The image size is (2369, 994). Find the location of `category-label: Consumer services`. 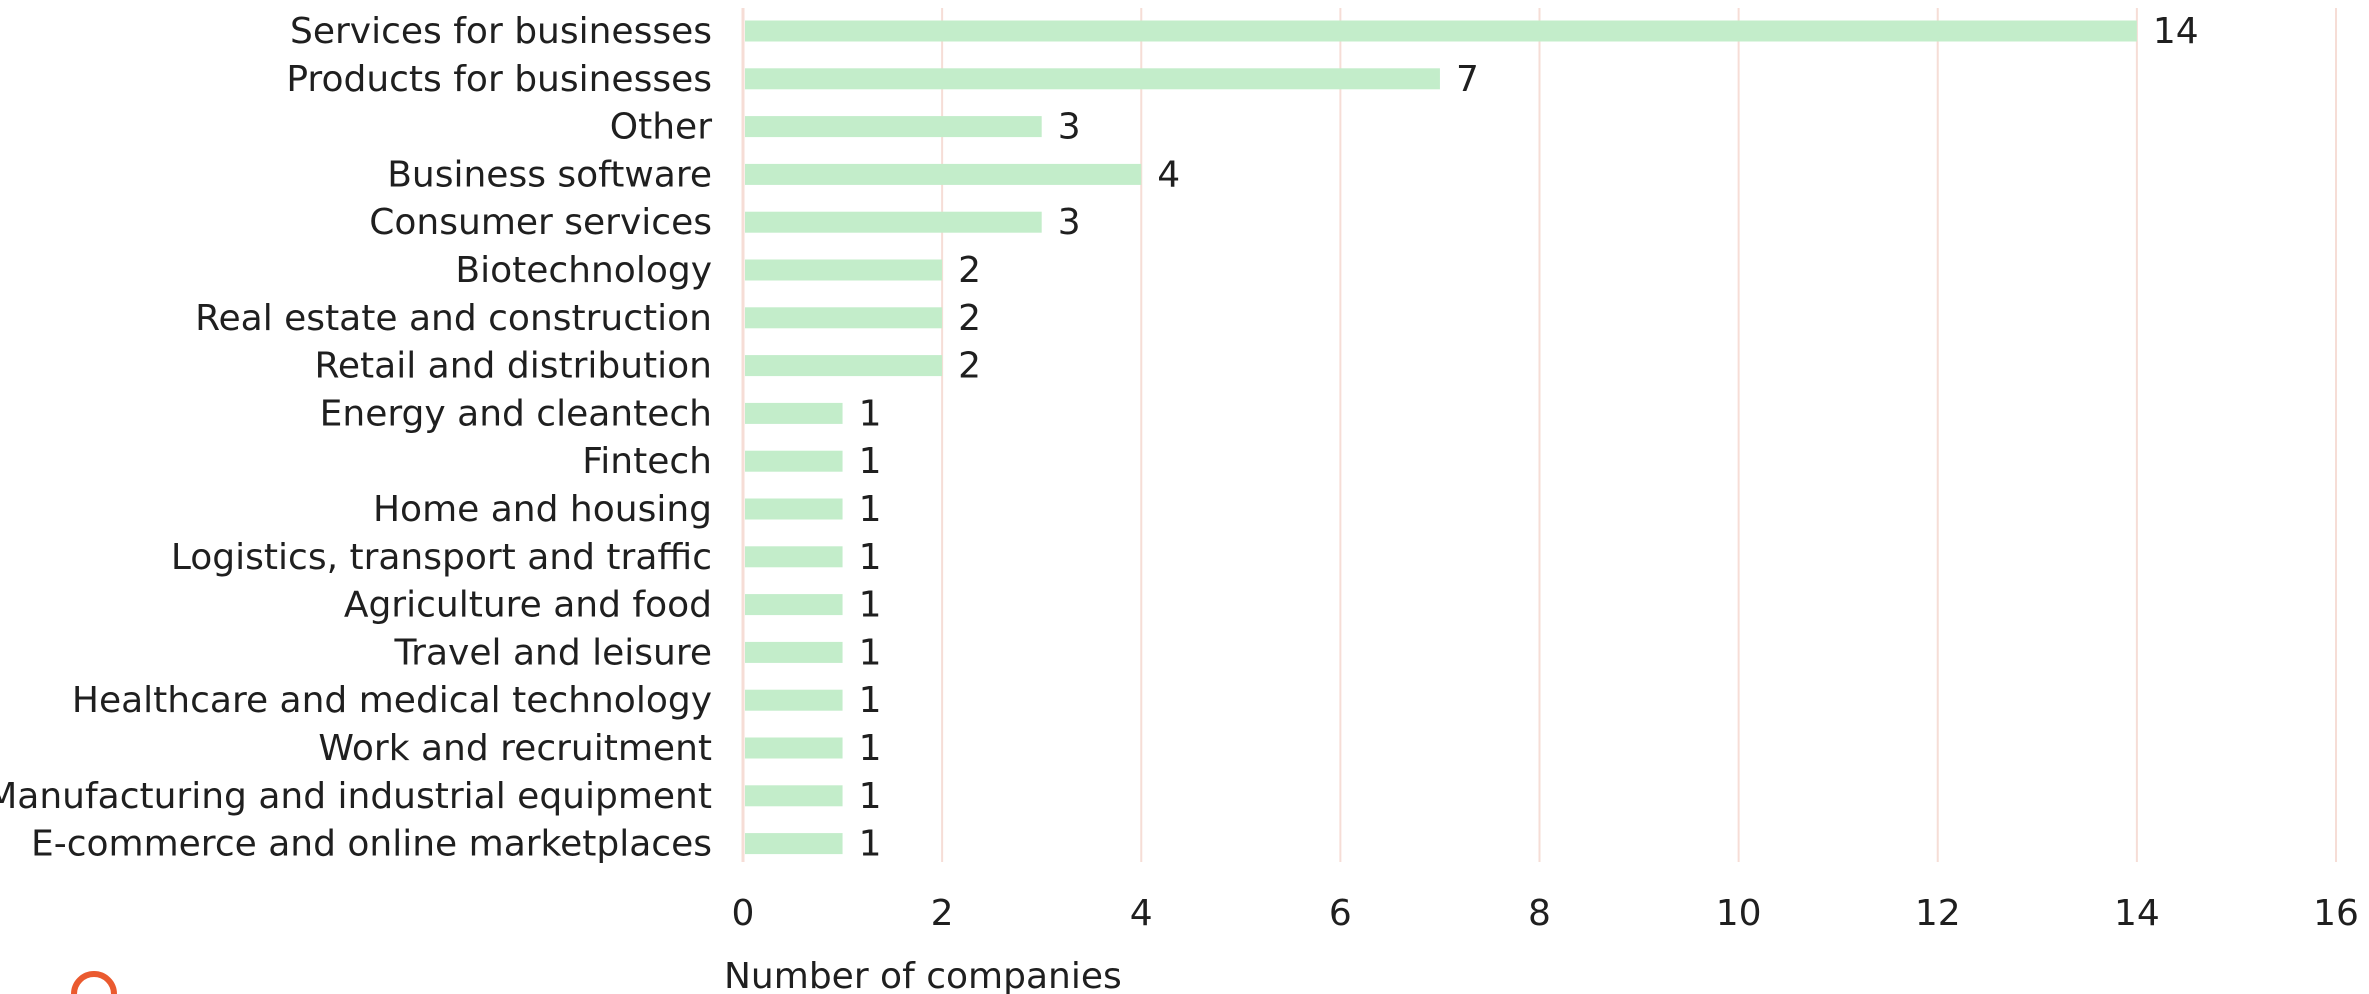

category-label: Consumer services is located at coordinates (540, 222).